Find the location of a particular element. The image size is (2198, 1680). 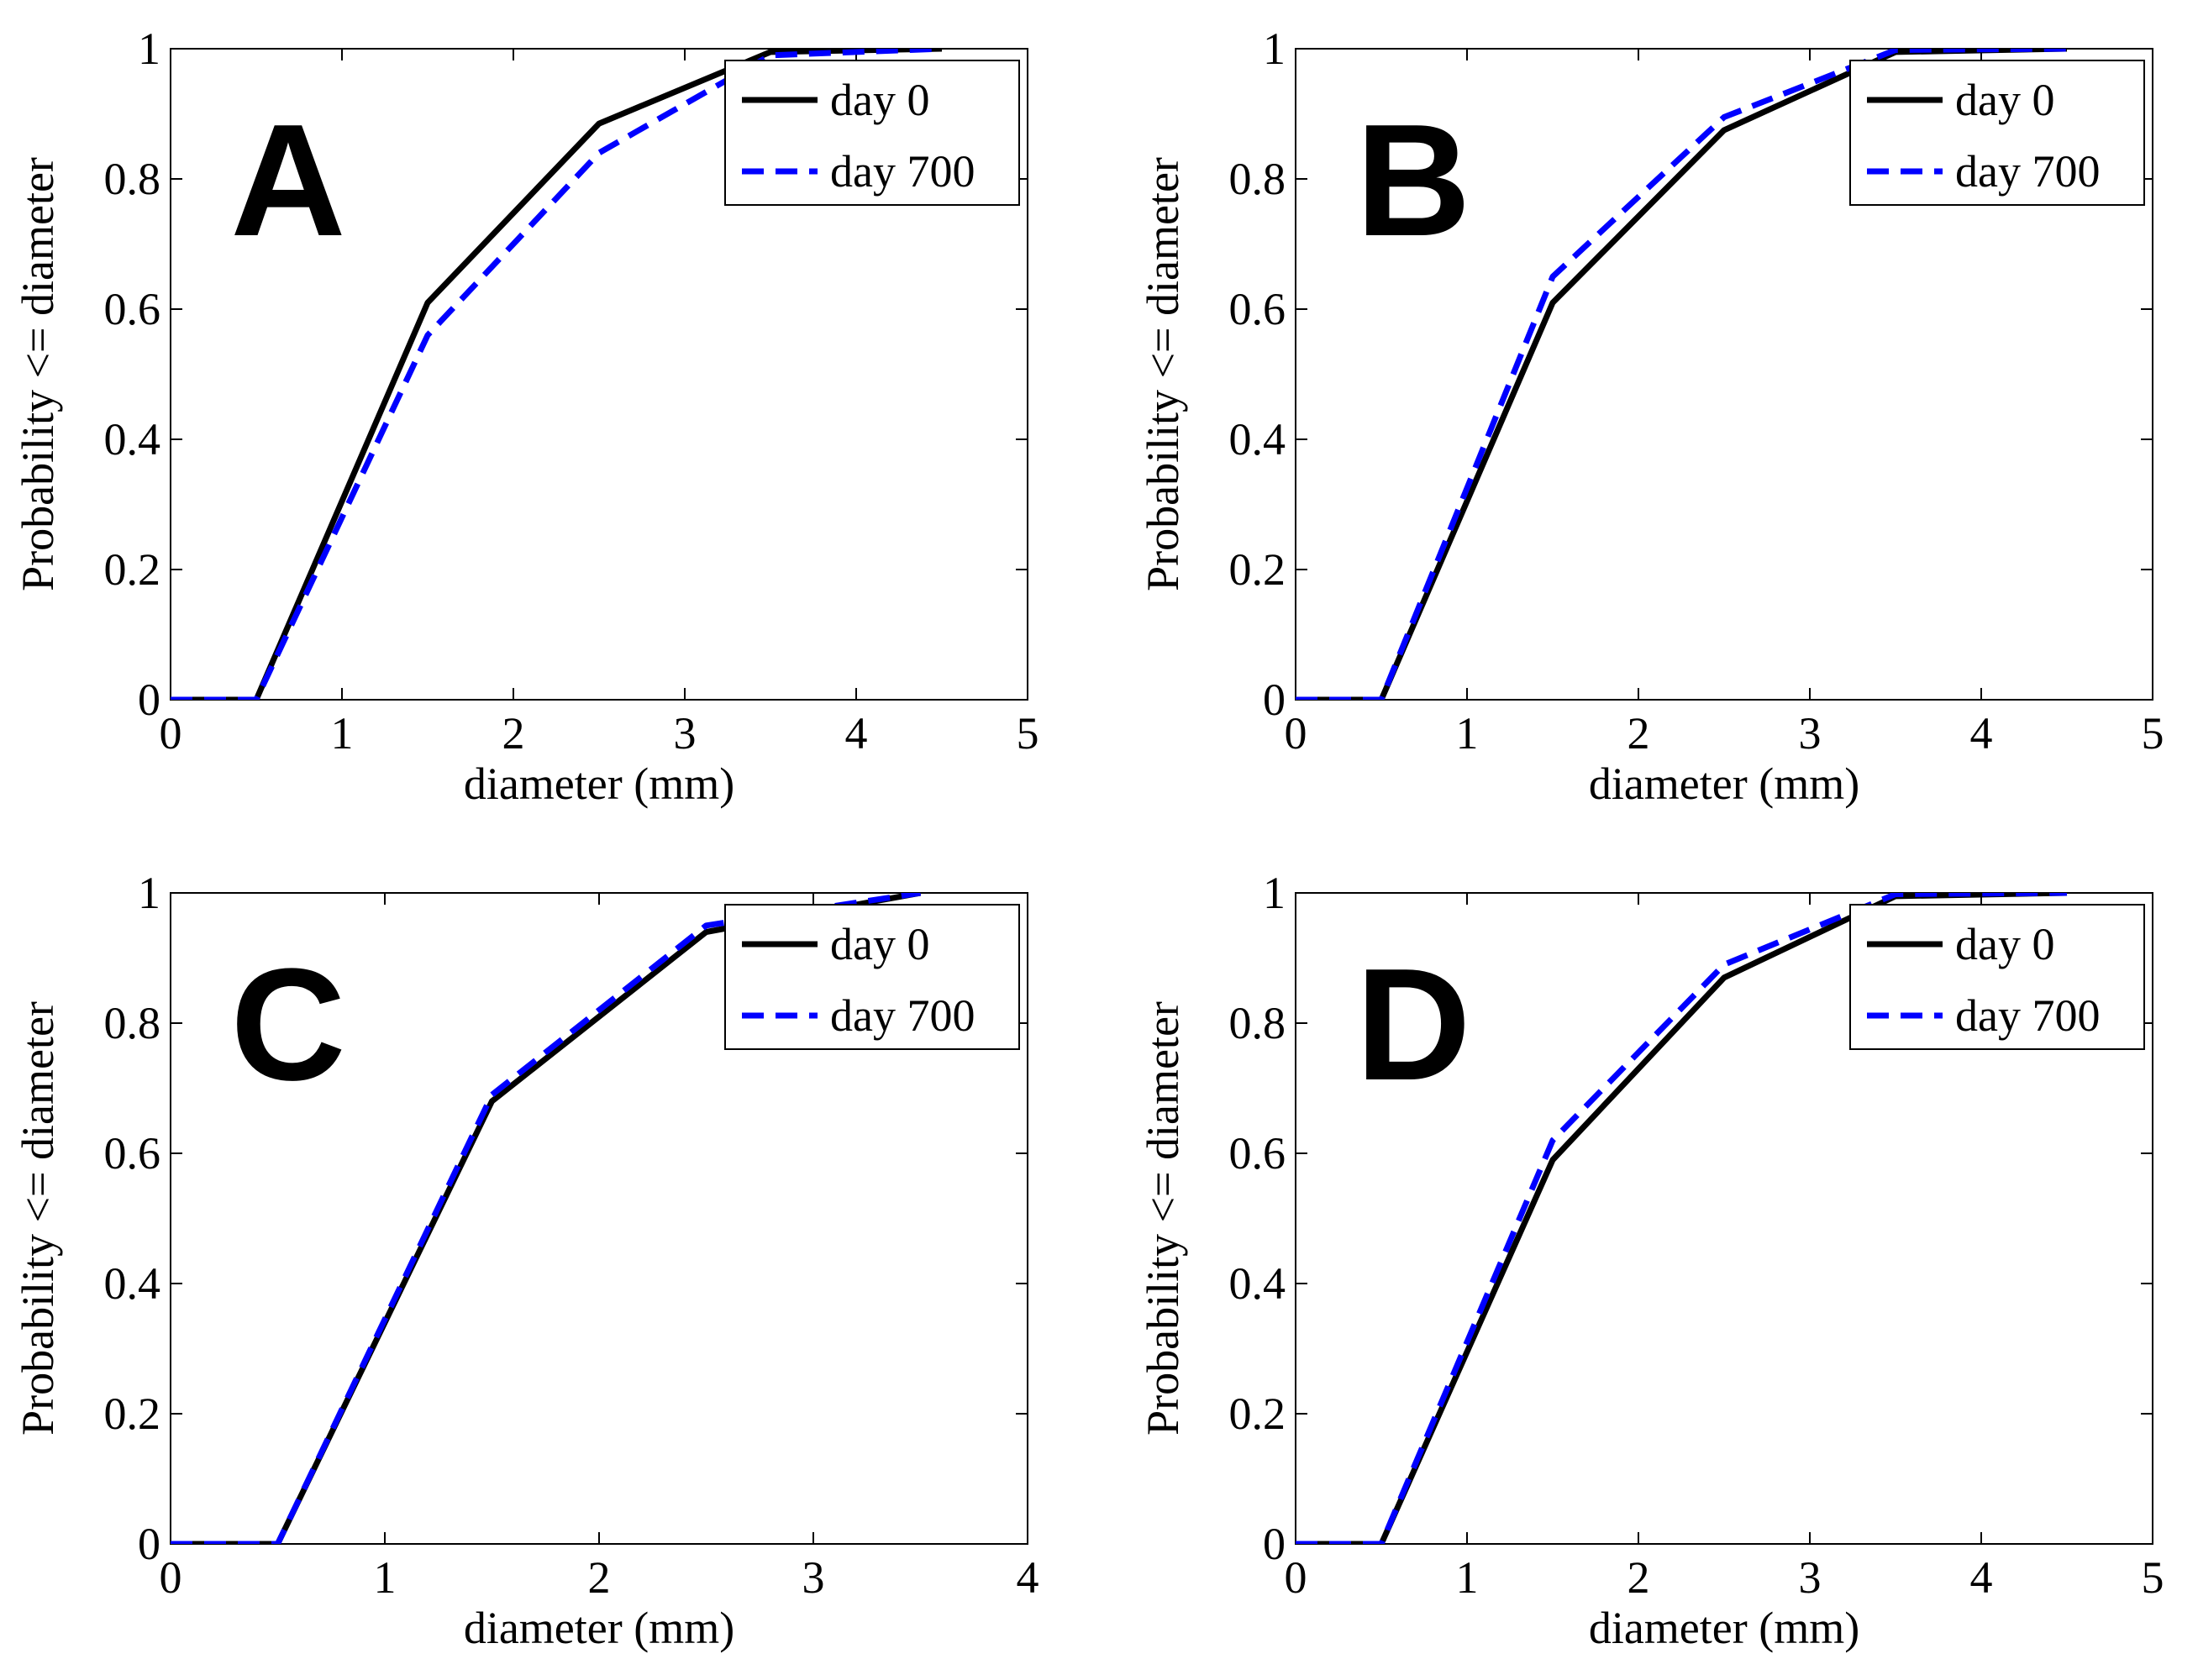

series-line-day0 is located at coordinates (557, 374).